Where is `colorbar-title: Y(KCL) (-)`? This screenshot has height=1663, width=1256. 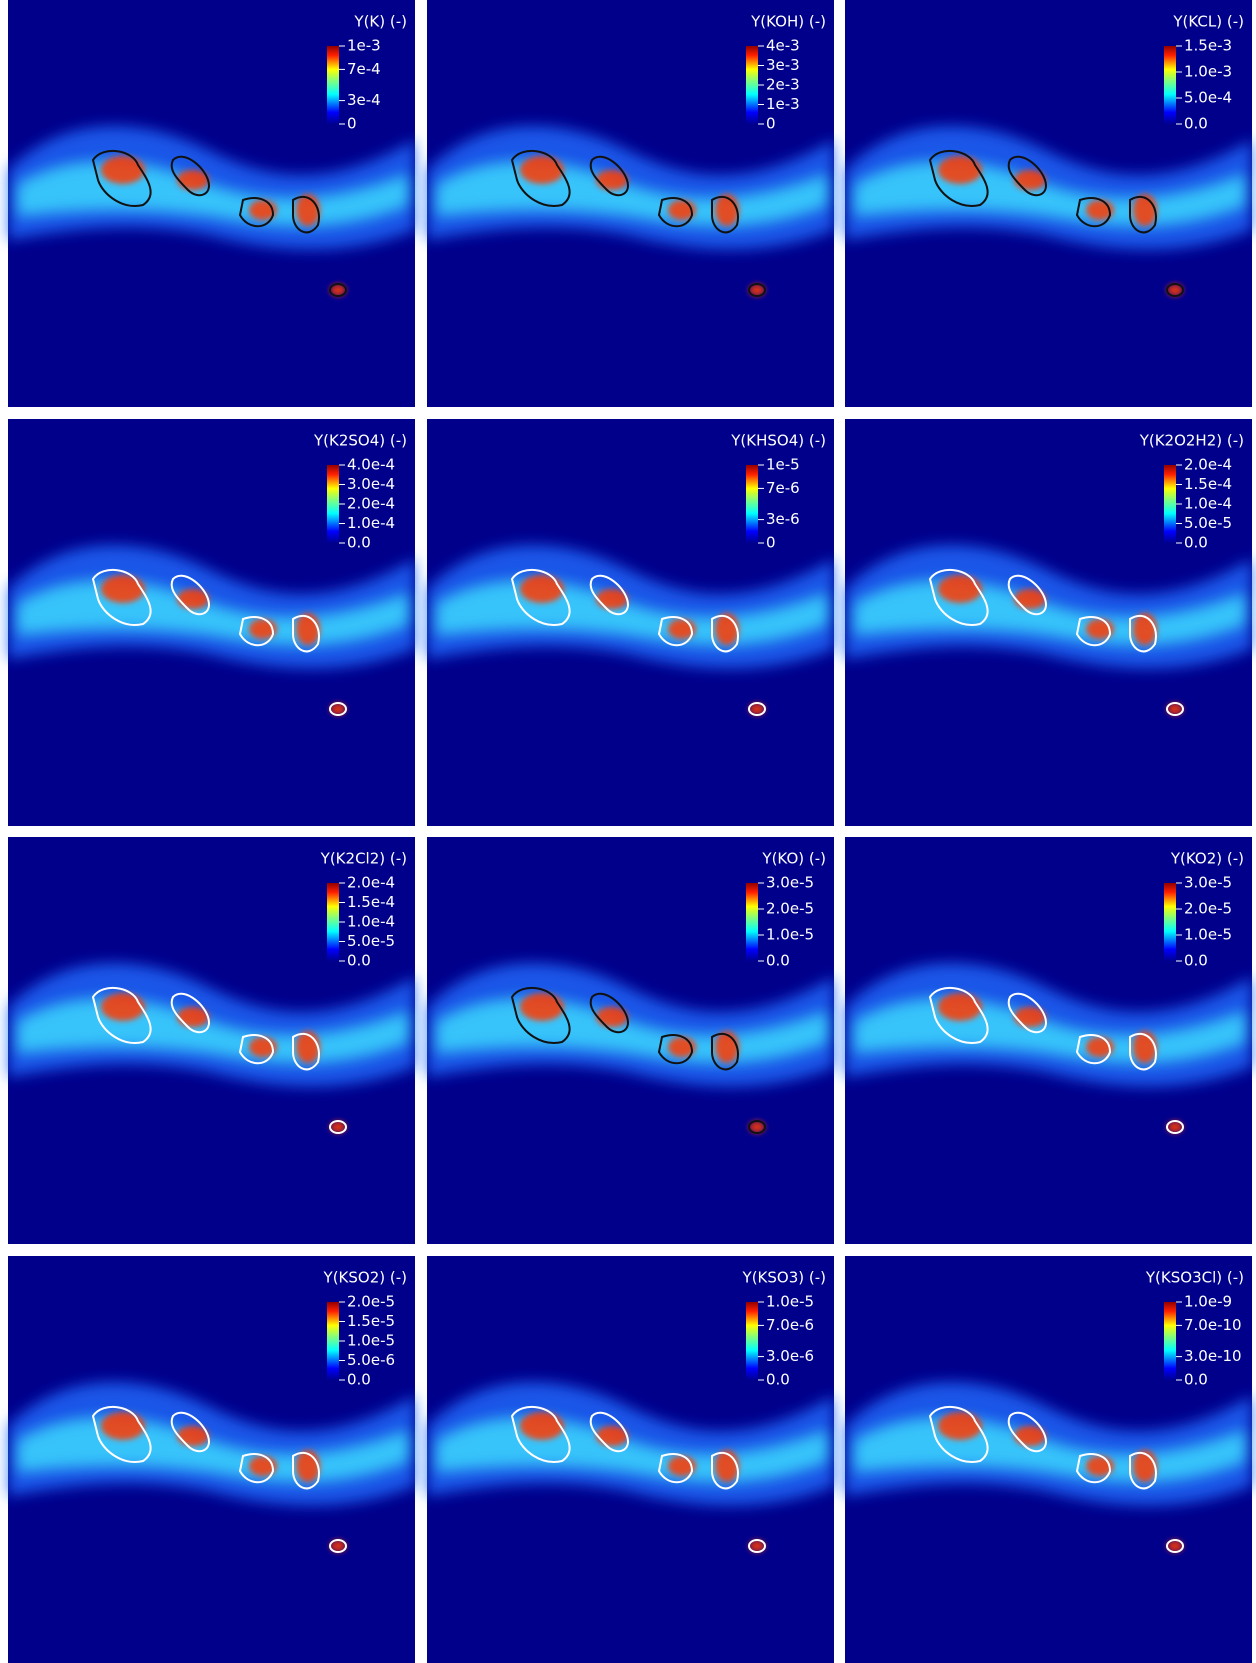
colorbar-title: Y(KCL) (-) is located at coordinates (1208, 22).